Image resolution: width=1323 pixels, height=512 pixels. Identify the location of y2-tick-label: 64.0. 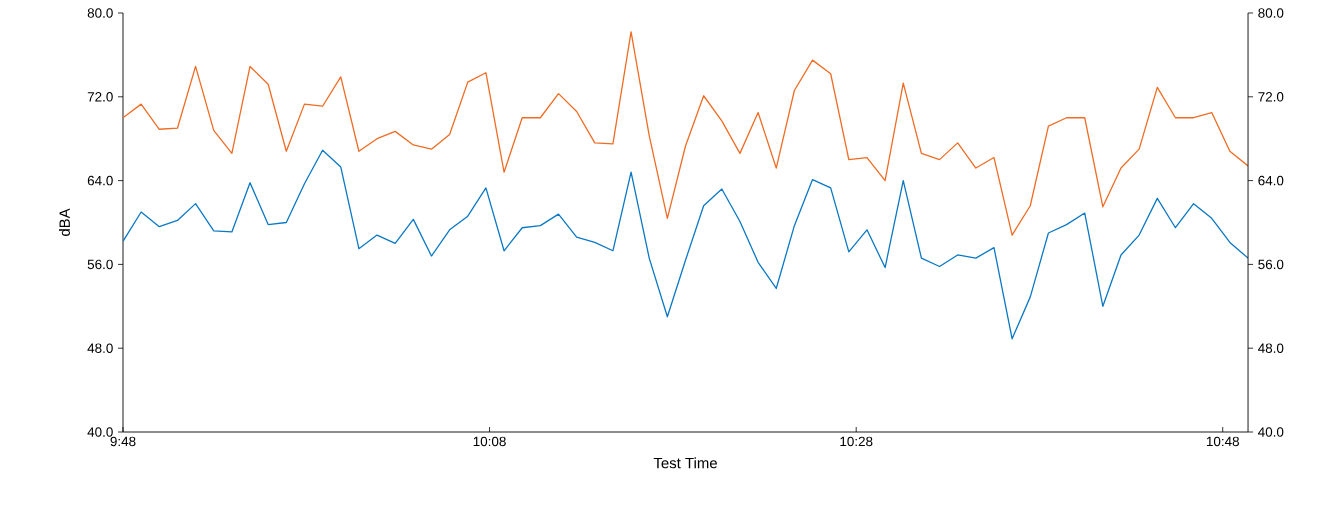
(1271, 180).